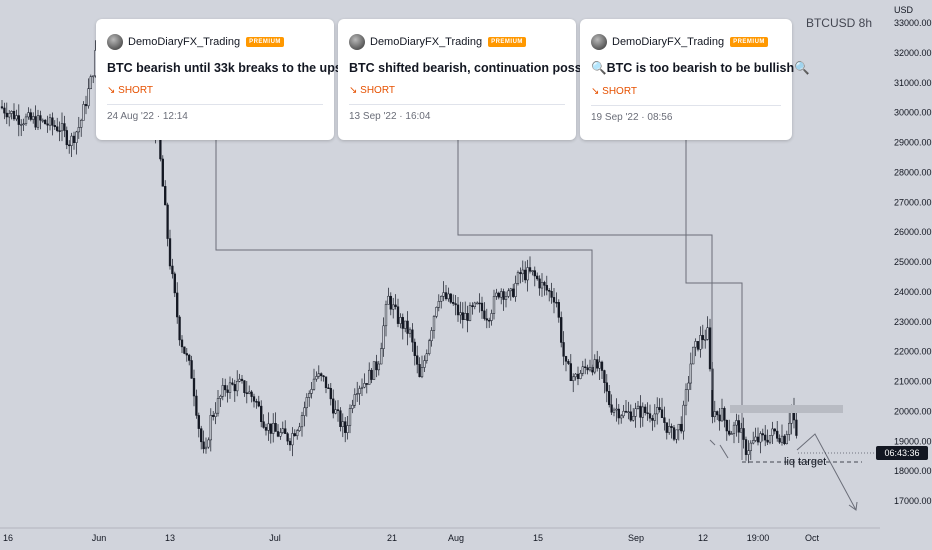 The image size is (932, 550). What do you see at coordinates (714, 300) in the screenshot?
I see `idea-3-connector` at bounding box center [714, 300].